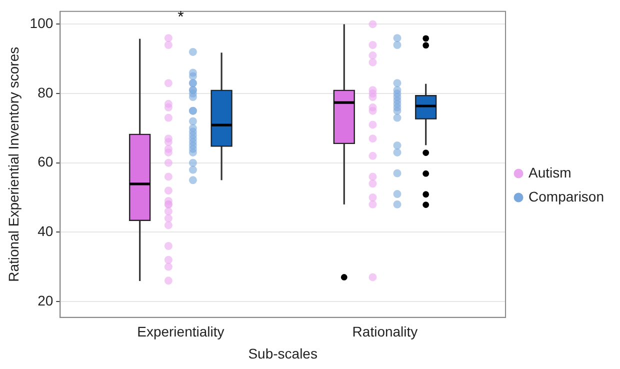 Image resolution: width=620 pixels, height=369 pixels. What do you see at coordinates (181, 17) in the screenshot?
I see `annotation: *` at bounding box center [181, 17].